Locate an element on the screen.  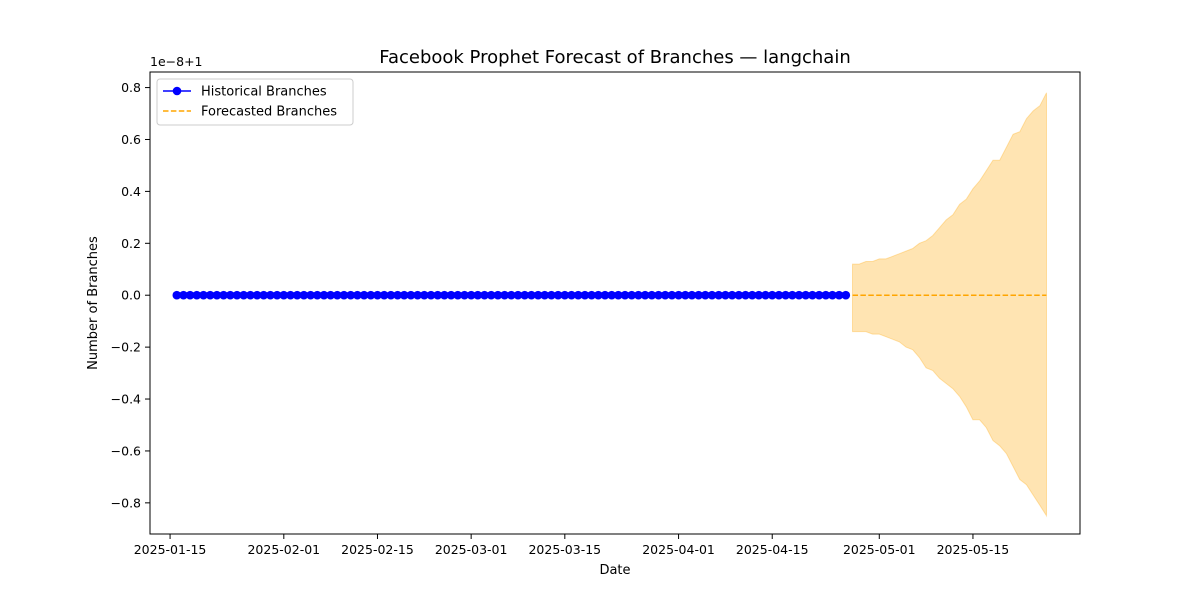
y-axis: 0.8 0.6 0.4 0.2 0.0 −0.2 −0.4 −0.6 −0.8 is located at coordinates (130, 295).